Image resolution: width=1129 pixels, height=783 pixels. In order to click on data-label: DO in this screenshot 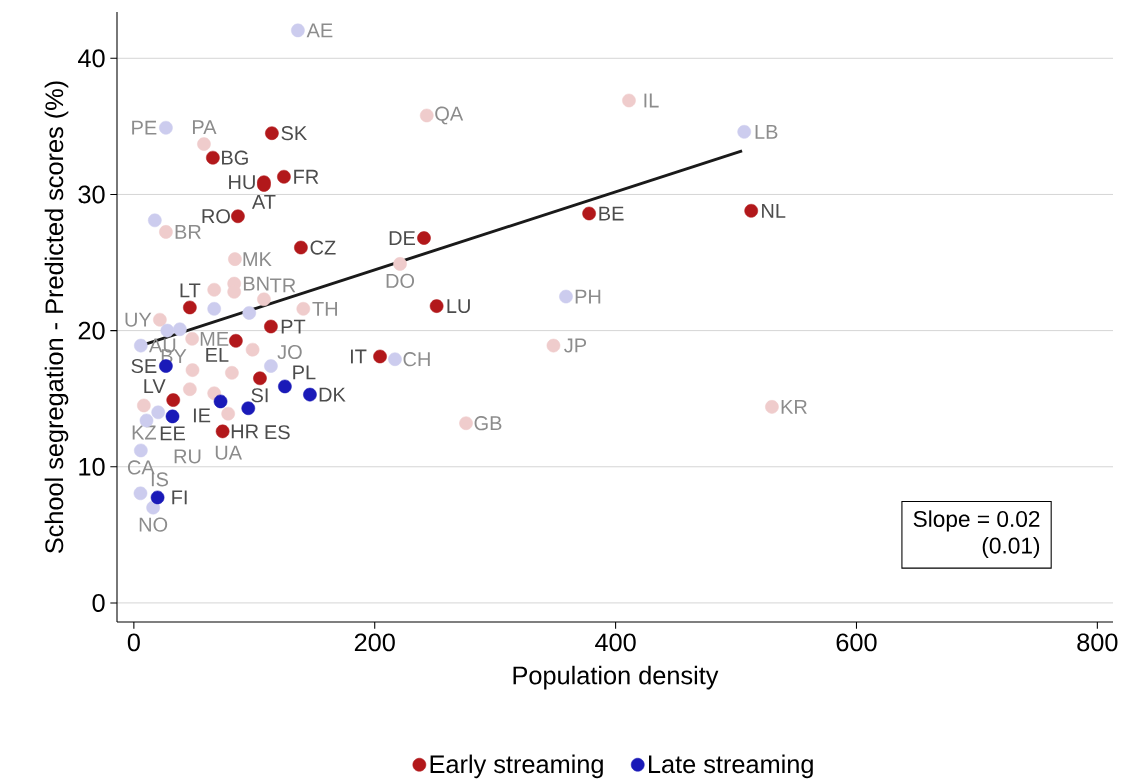, I will do `click(400, 280)`.